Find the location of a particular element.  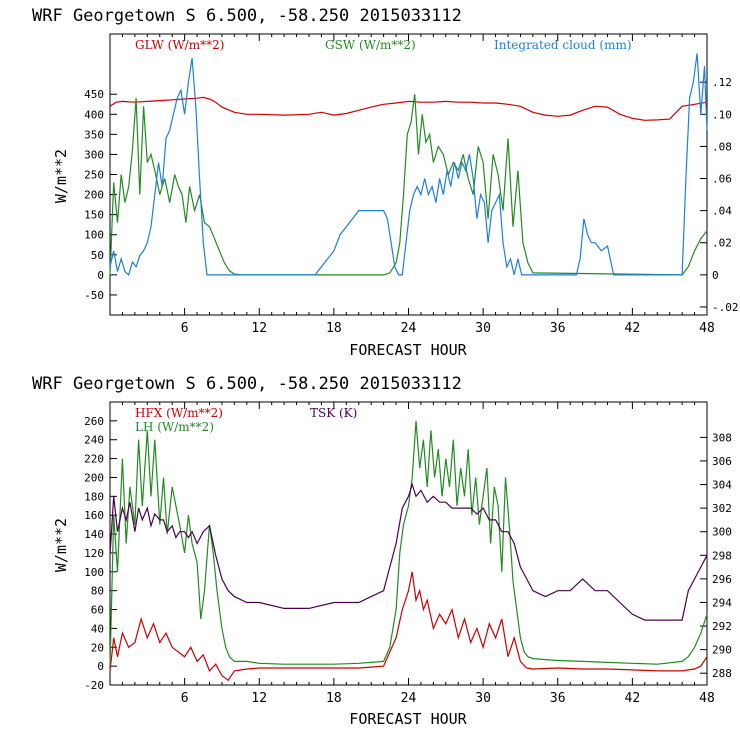

y2-tick-label: .06 is located at coordinates (722, 179).